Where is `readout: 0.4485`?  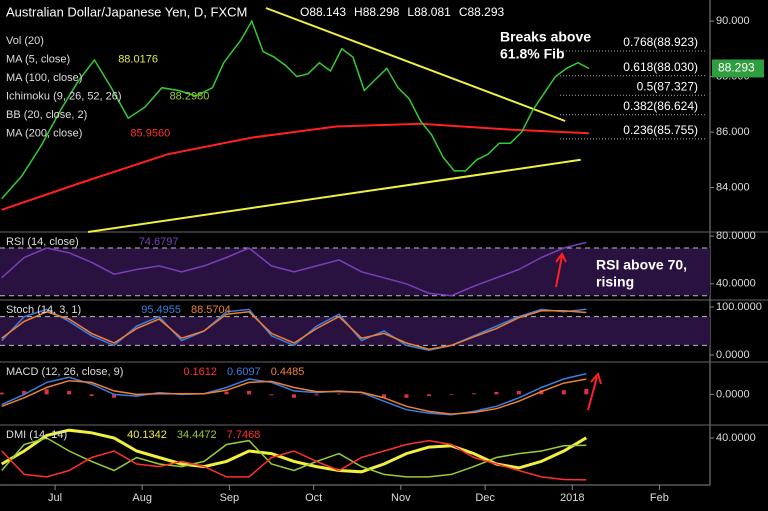
readout: 0.4485 is located at coordinates (288, 372).